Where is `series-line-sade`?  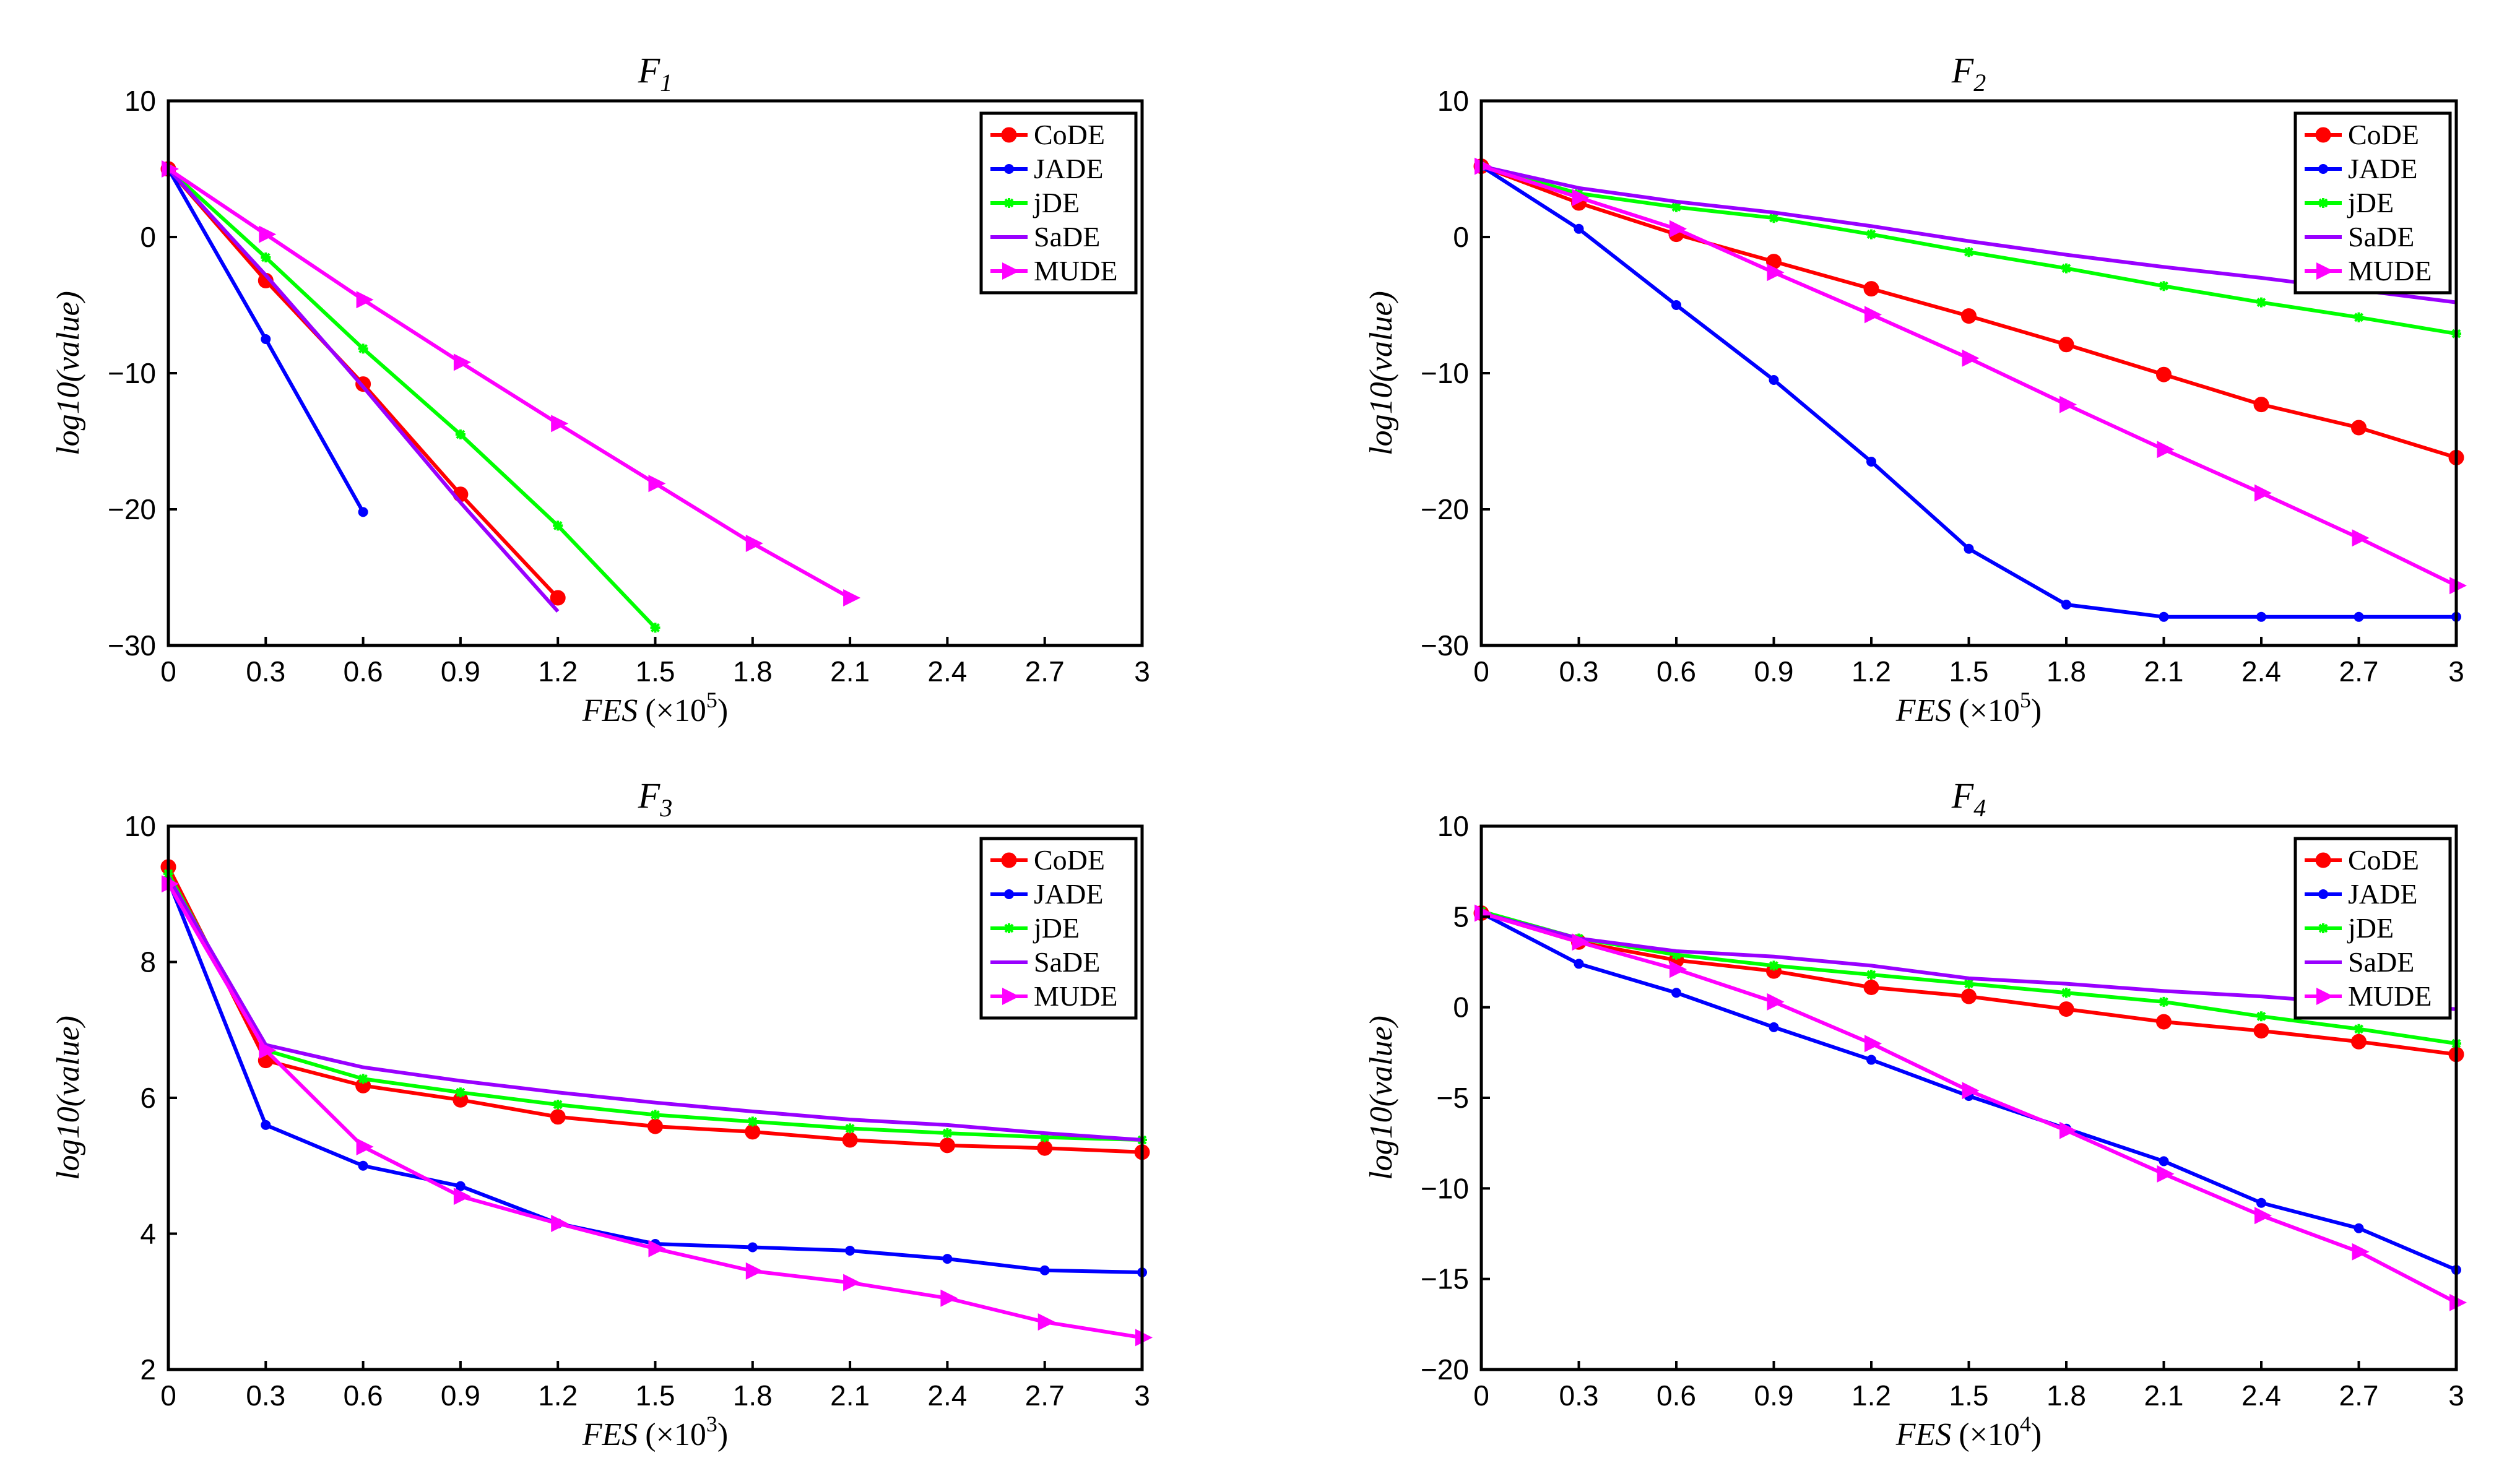
series-line-sade is located at coordinates (363, 390).